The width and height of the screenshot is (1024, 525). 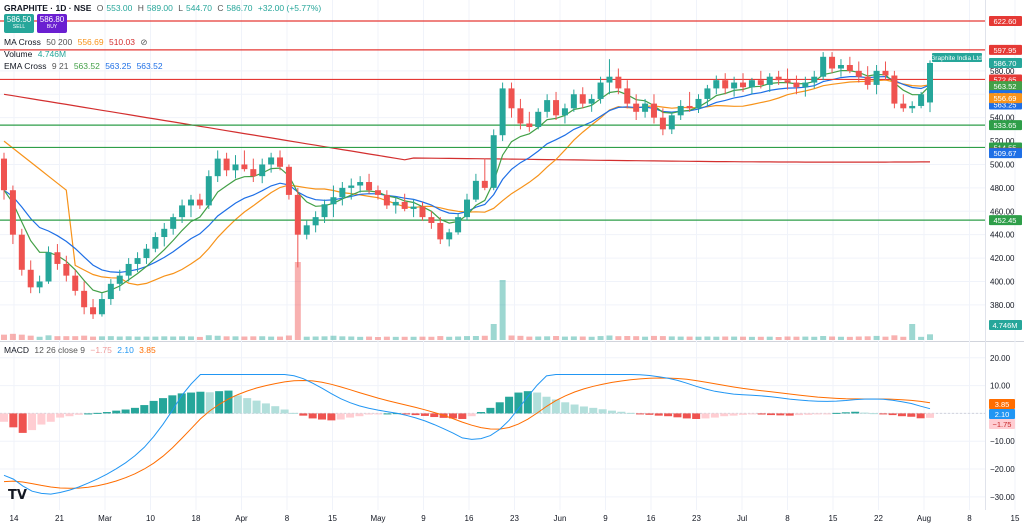 I want to click on sell-label: SELL, so click(x=19, y=27).